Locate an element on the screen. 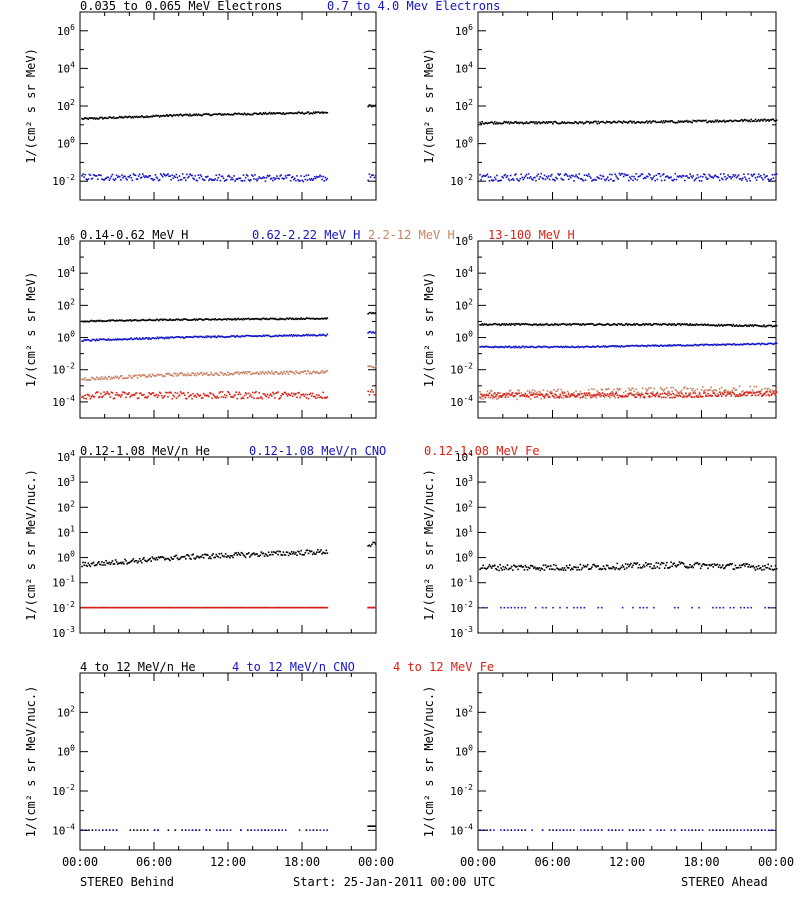 This screenshot has height=900, width=800. x-tick-label: 12:00 is located at coordinates (627, 862).